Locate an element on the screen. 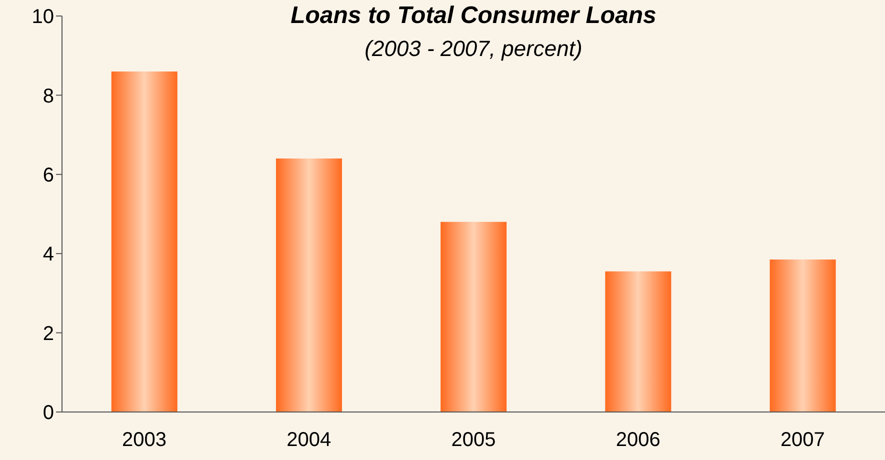 This screenshot has height=460, width=885. y-tick-label: 4 is located at coordinates (48, 255).